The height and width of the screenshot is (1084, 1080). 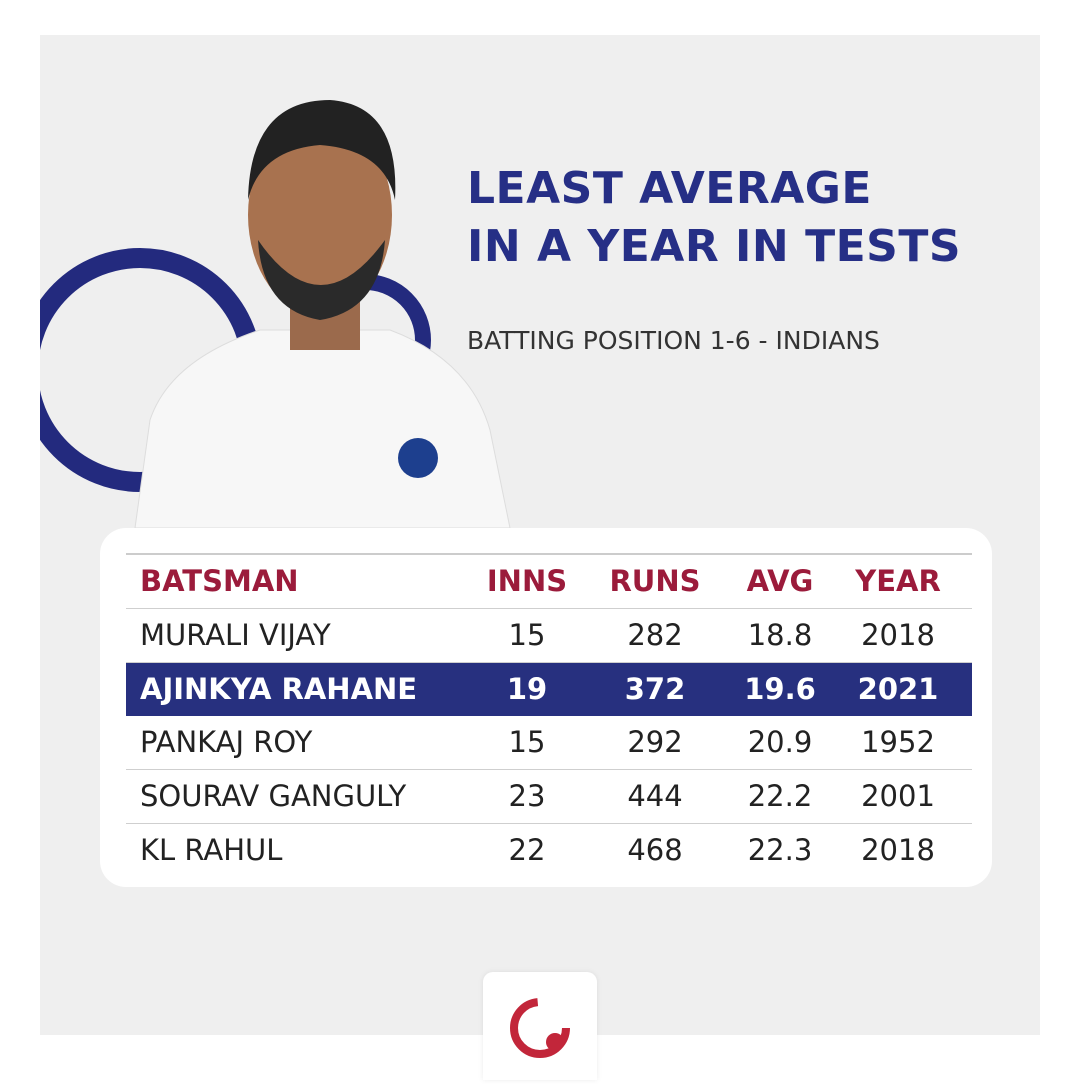 I want to click on table-row: KL RAHUL 22 468 22.3 2018, so click(x=549, y=850).